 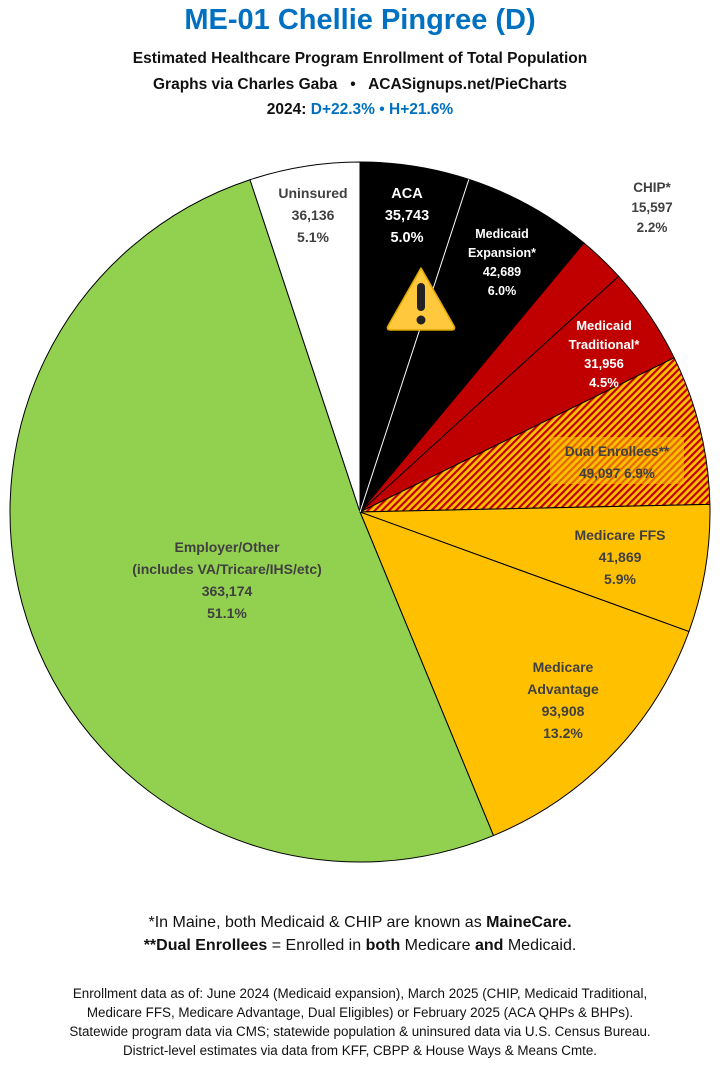 I want to click on label-dual-enrollees: Dual Enrollees** 49,097 6.9%, so click(x=617, y=462).